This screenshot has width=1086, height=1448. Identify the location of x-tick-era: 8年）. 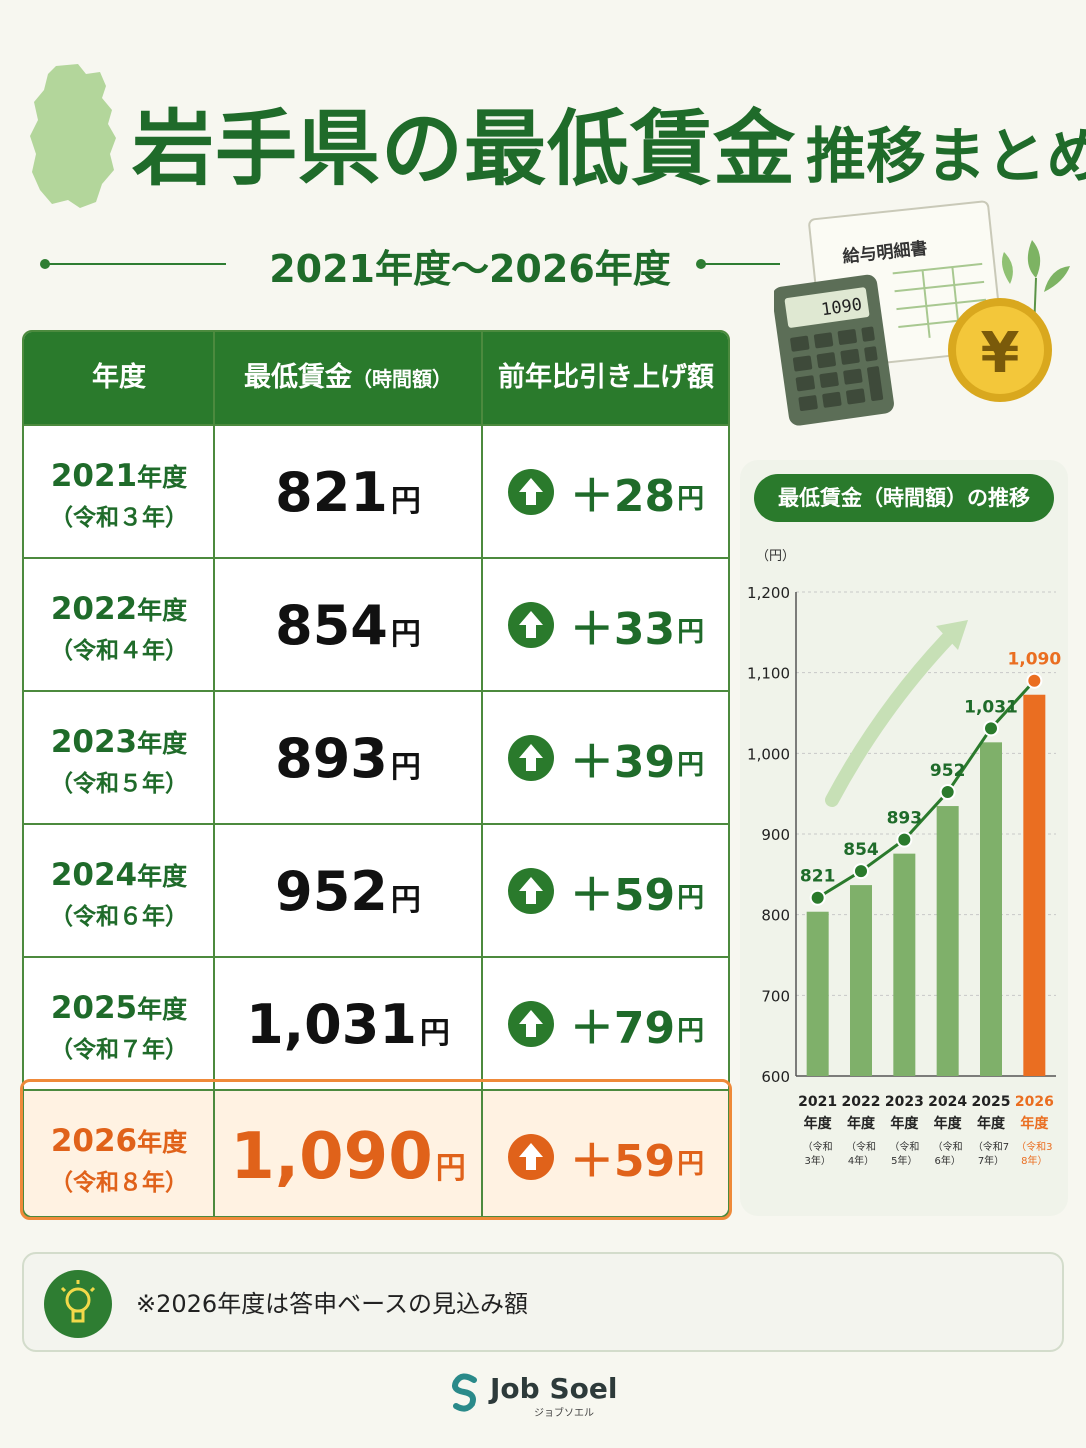
(1034, 1160).